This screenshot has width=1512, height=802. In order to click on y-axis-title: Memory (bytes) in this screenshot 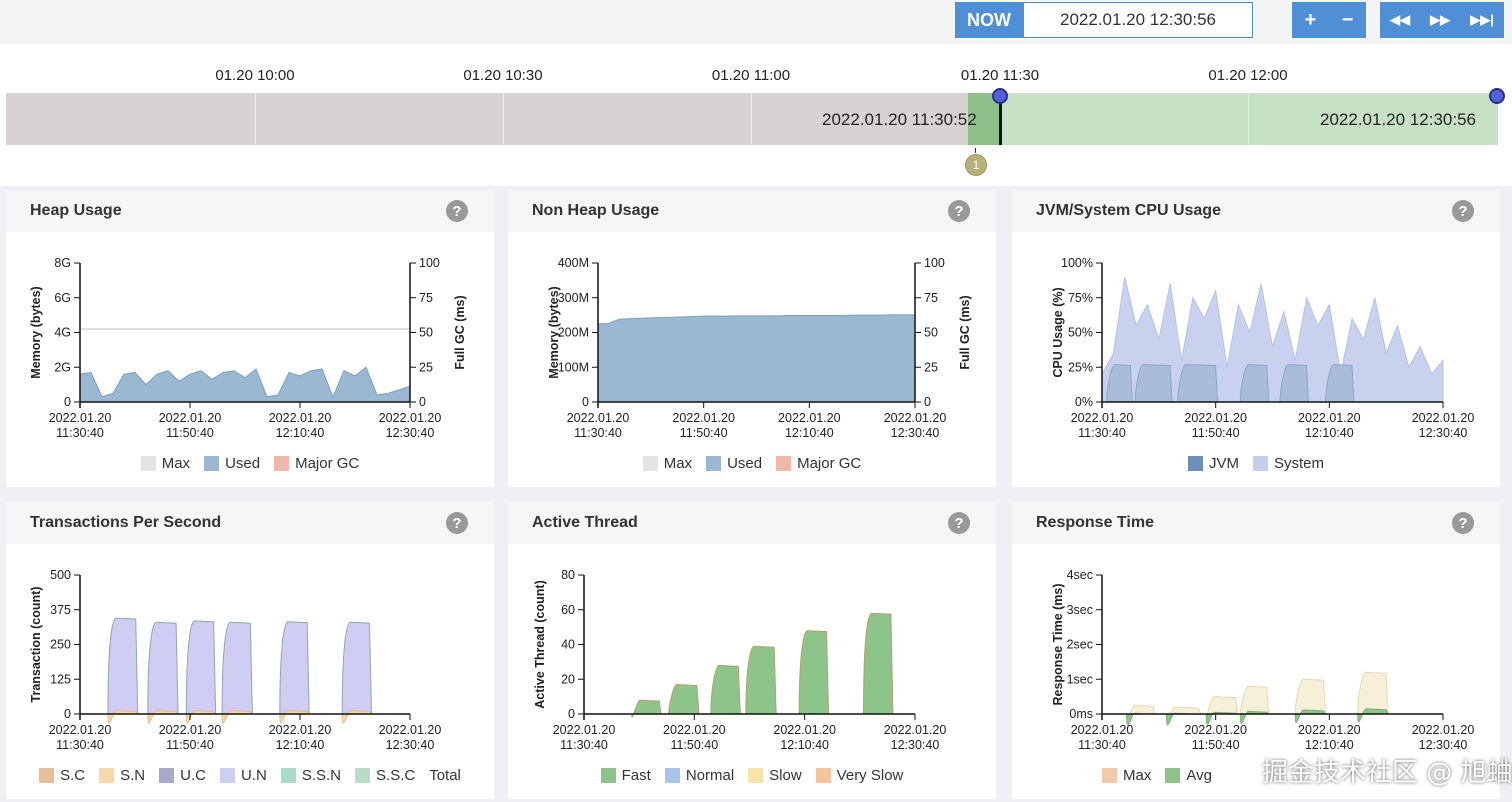, I will do `click(36, 332)`.